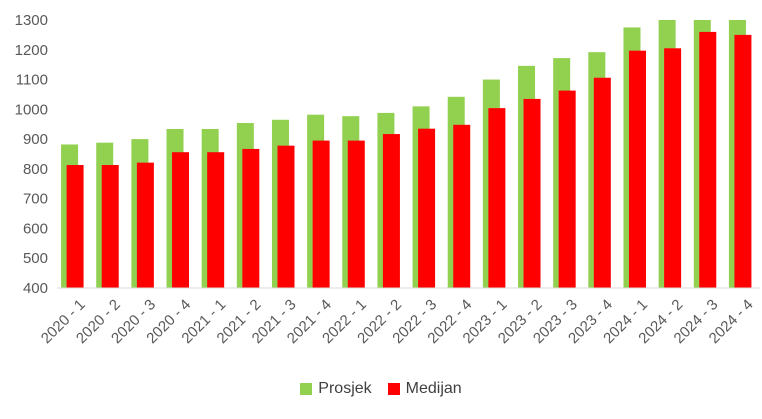 The width and height of the screenshot is (762, 419). What do you see at coordinates (32, 80) in the screenshot?
I see `y-tick-label: 1100` at bounding box center [32, 80].